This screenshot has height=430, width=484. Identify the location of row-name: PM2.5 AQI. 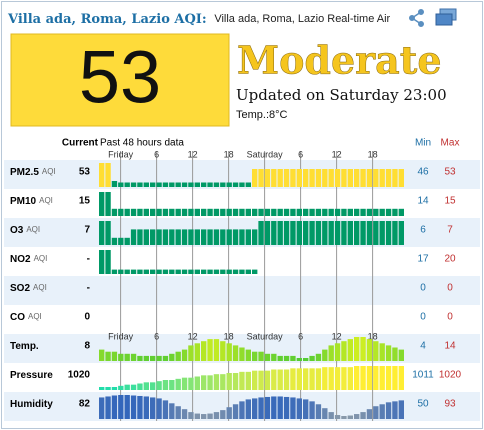
(33, 172).